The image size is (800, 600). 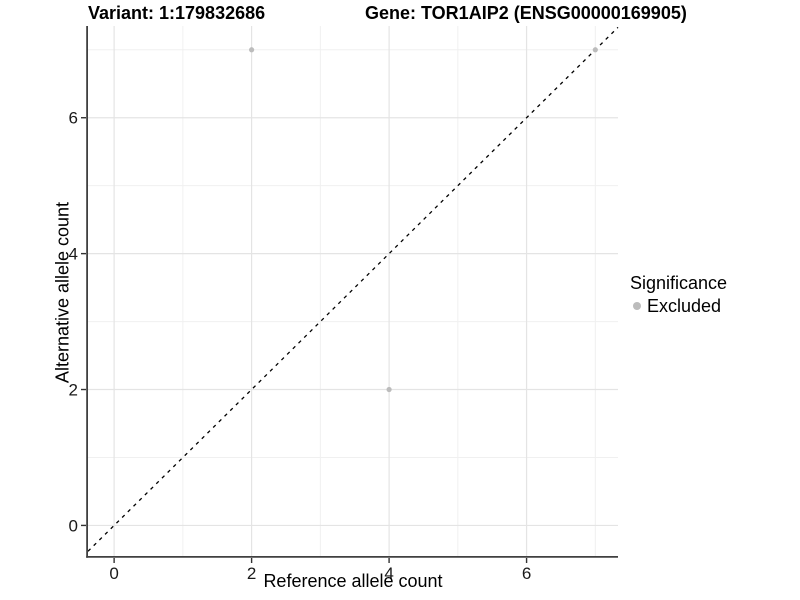 I want to click on legend-title: Significance, so click(x=679, y=283).